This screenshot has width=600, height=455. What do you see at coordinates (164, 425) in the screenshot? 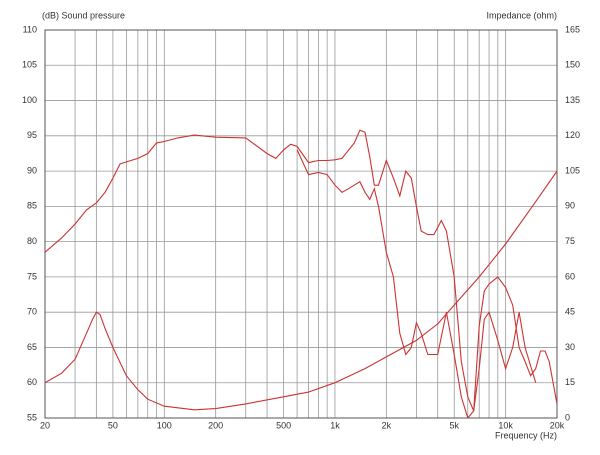
I see `x-tick-label: 100` at bounding box center [164, 425].